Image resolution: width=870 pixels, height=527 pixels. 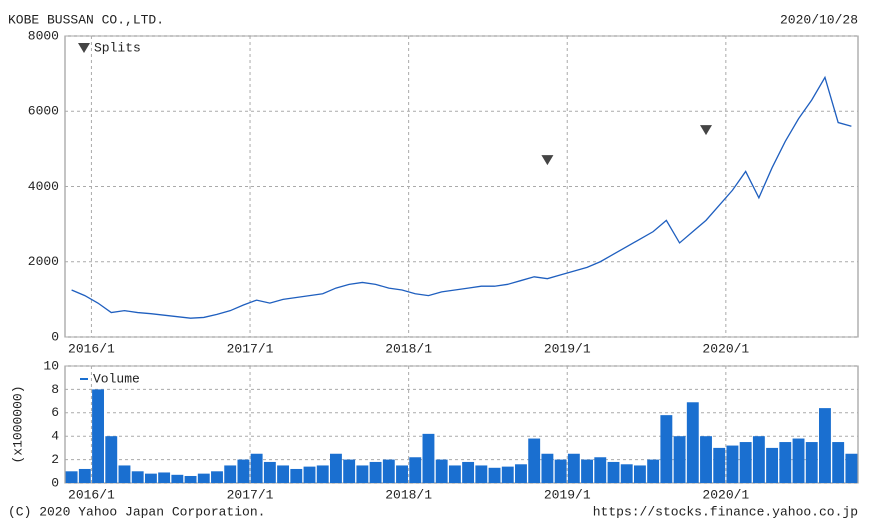 What do you see at coordinates (86, 19) in the screenshot?
I see `company-name: KOBE BUSSAN CO.,LTD.` at bounding box center [86, 19].